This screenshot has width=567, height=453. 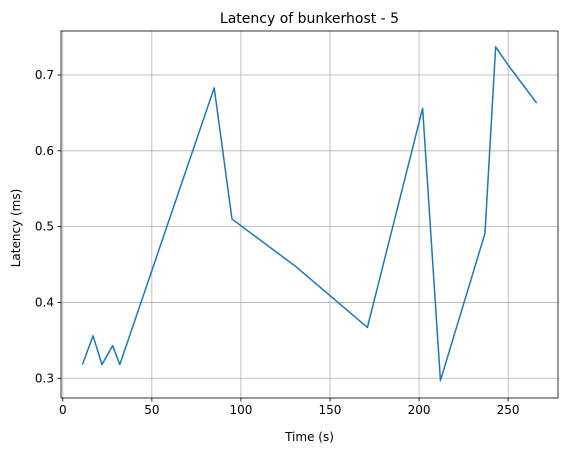 What do you see at coordinates (44, 378) in the screenshot?
I see `y-tick-label: 0.3` at bounding box center [44, 378].